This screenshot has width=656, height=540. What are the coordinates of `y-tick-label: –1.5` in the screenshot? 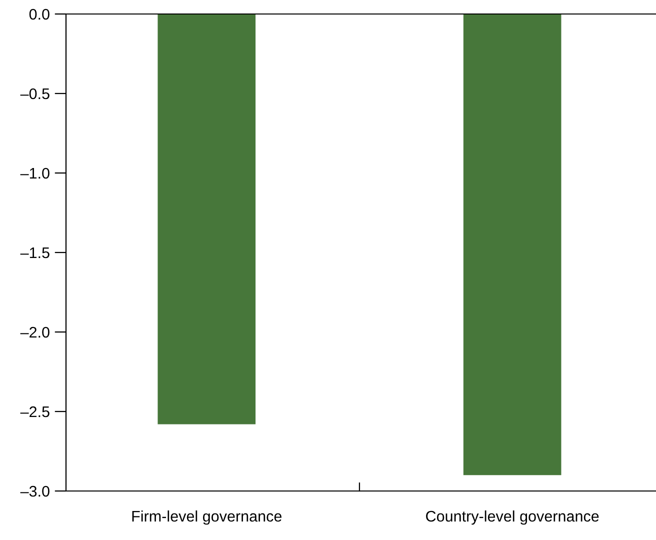 It's located at (35, 253).